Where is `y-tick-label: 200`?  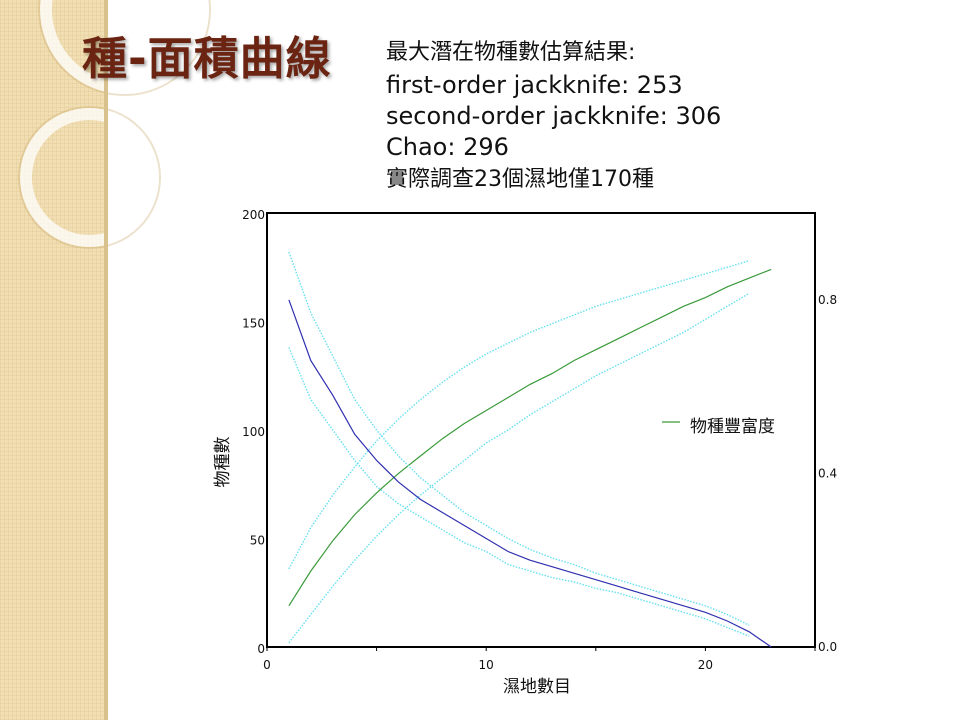 y-tick-label: 200 is located at coordinates (253, 215).